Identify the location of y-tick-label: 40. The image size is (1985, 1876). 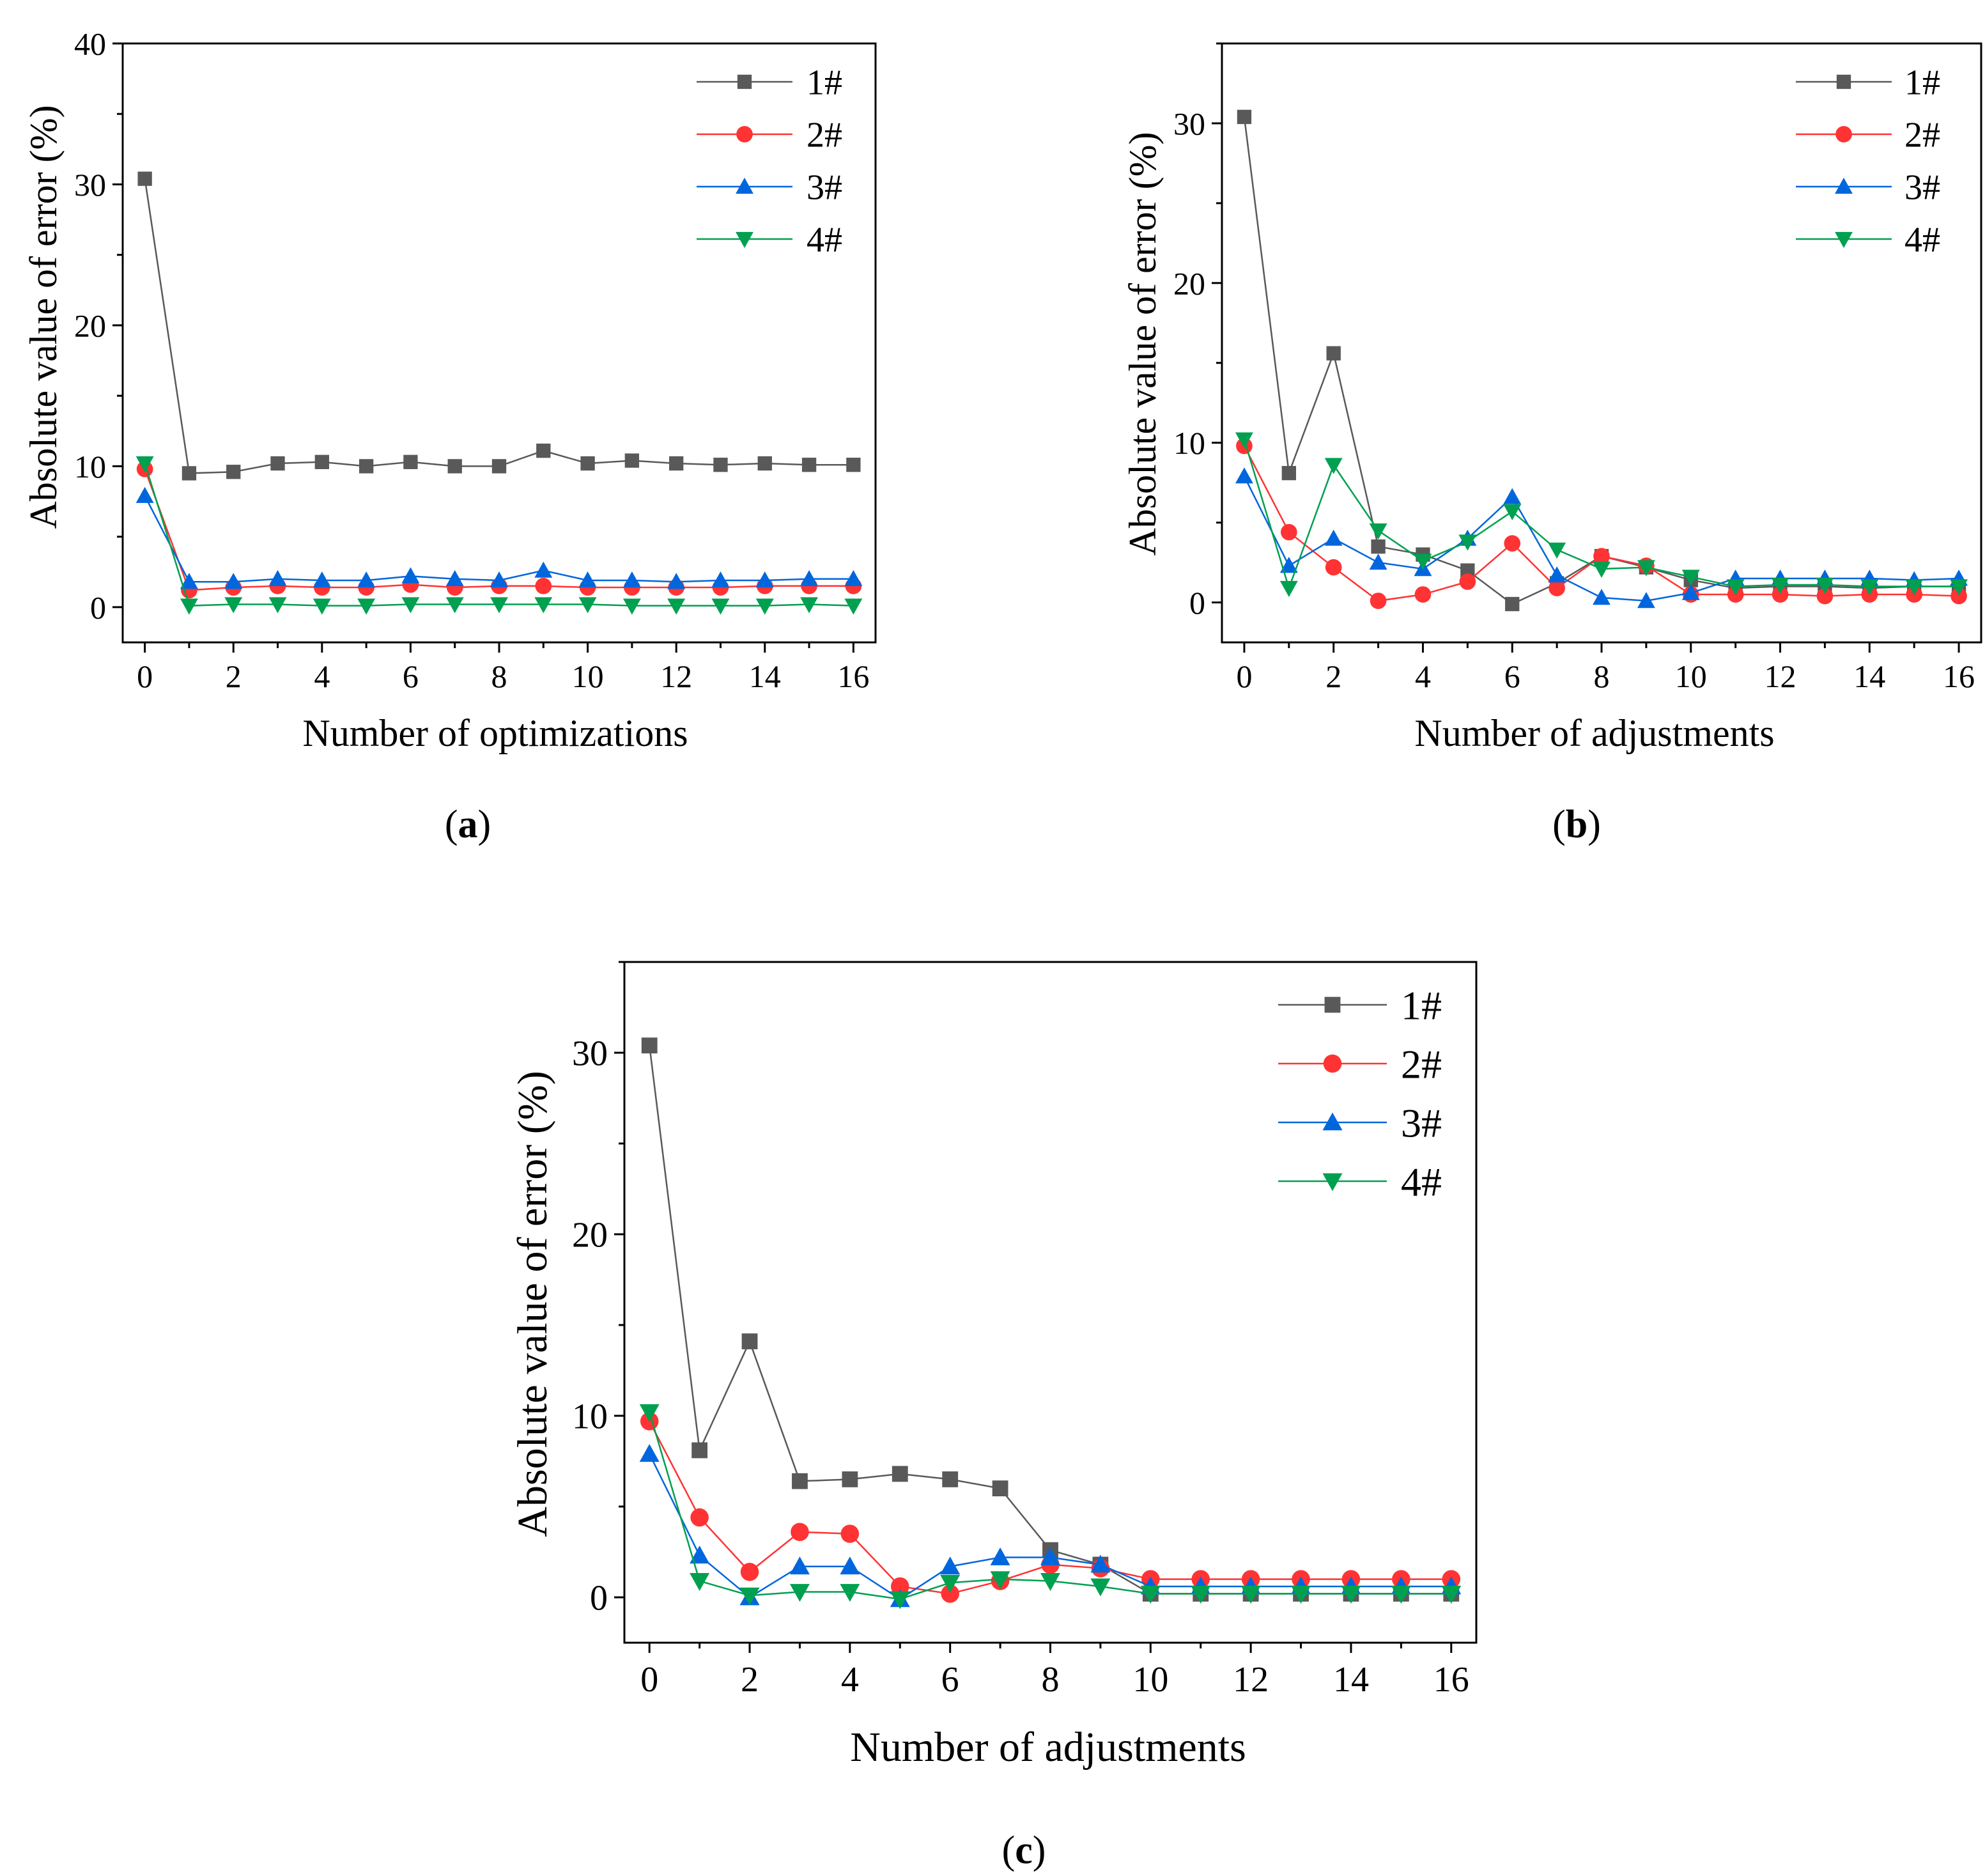
(90, 44).